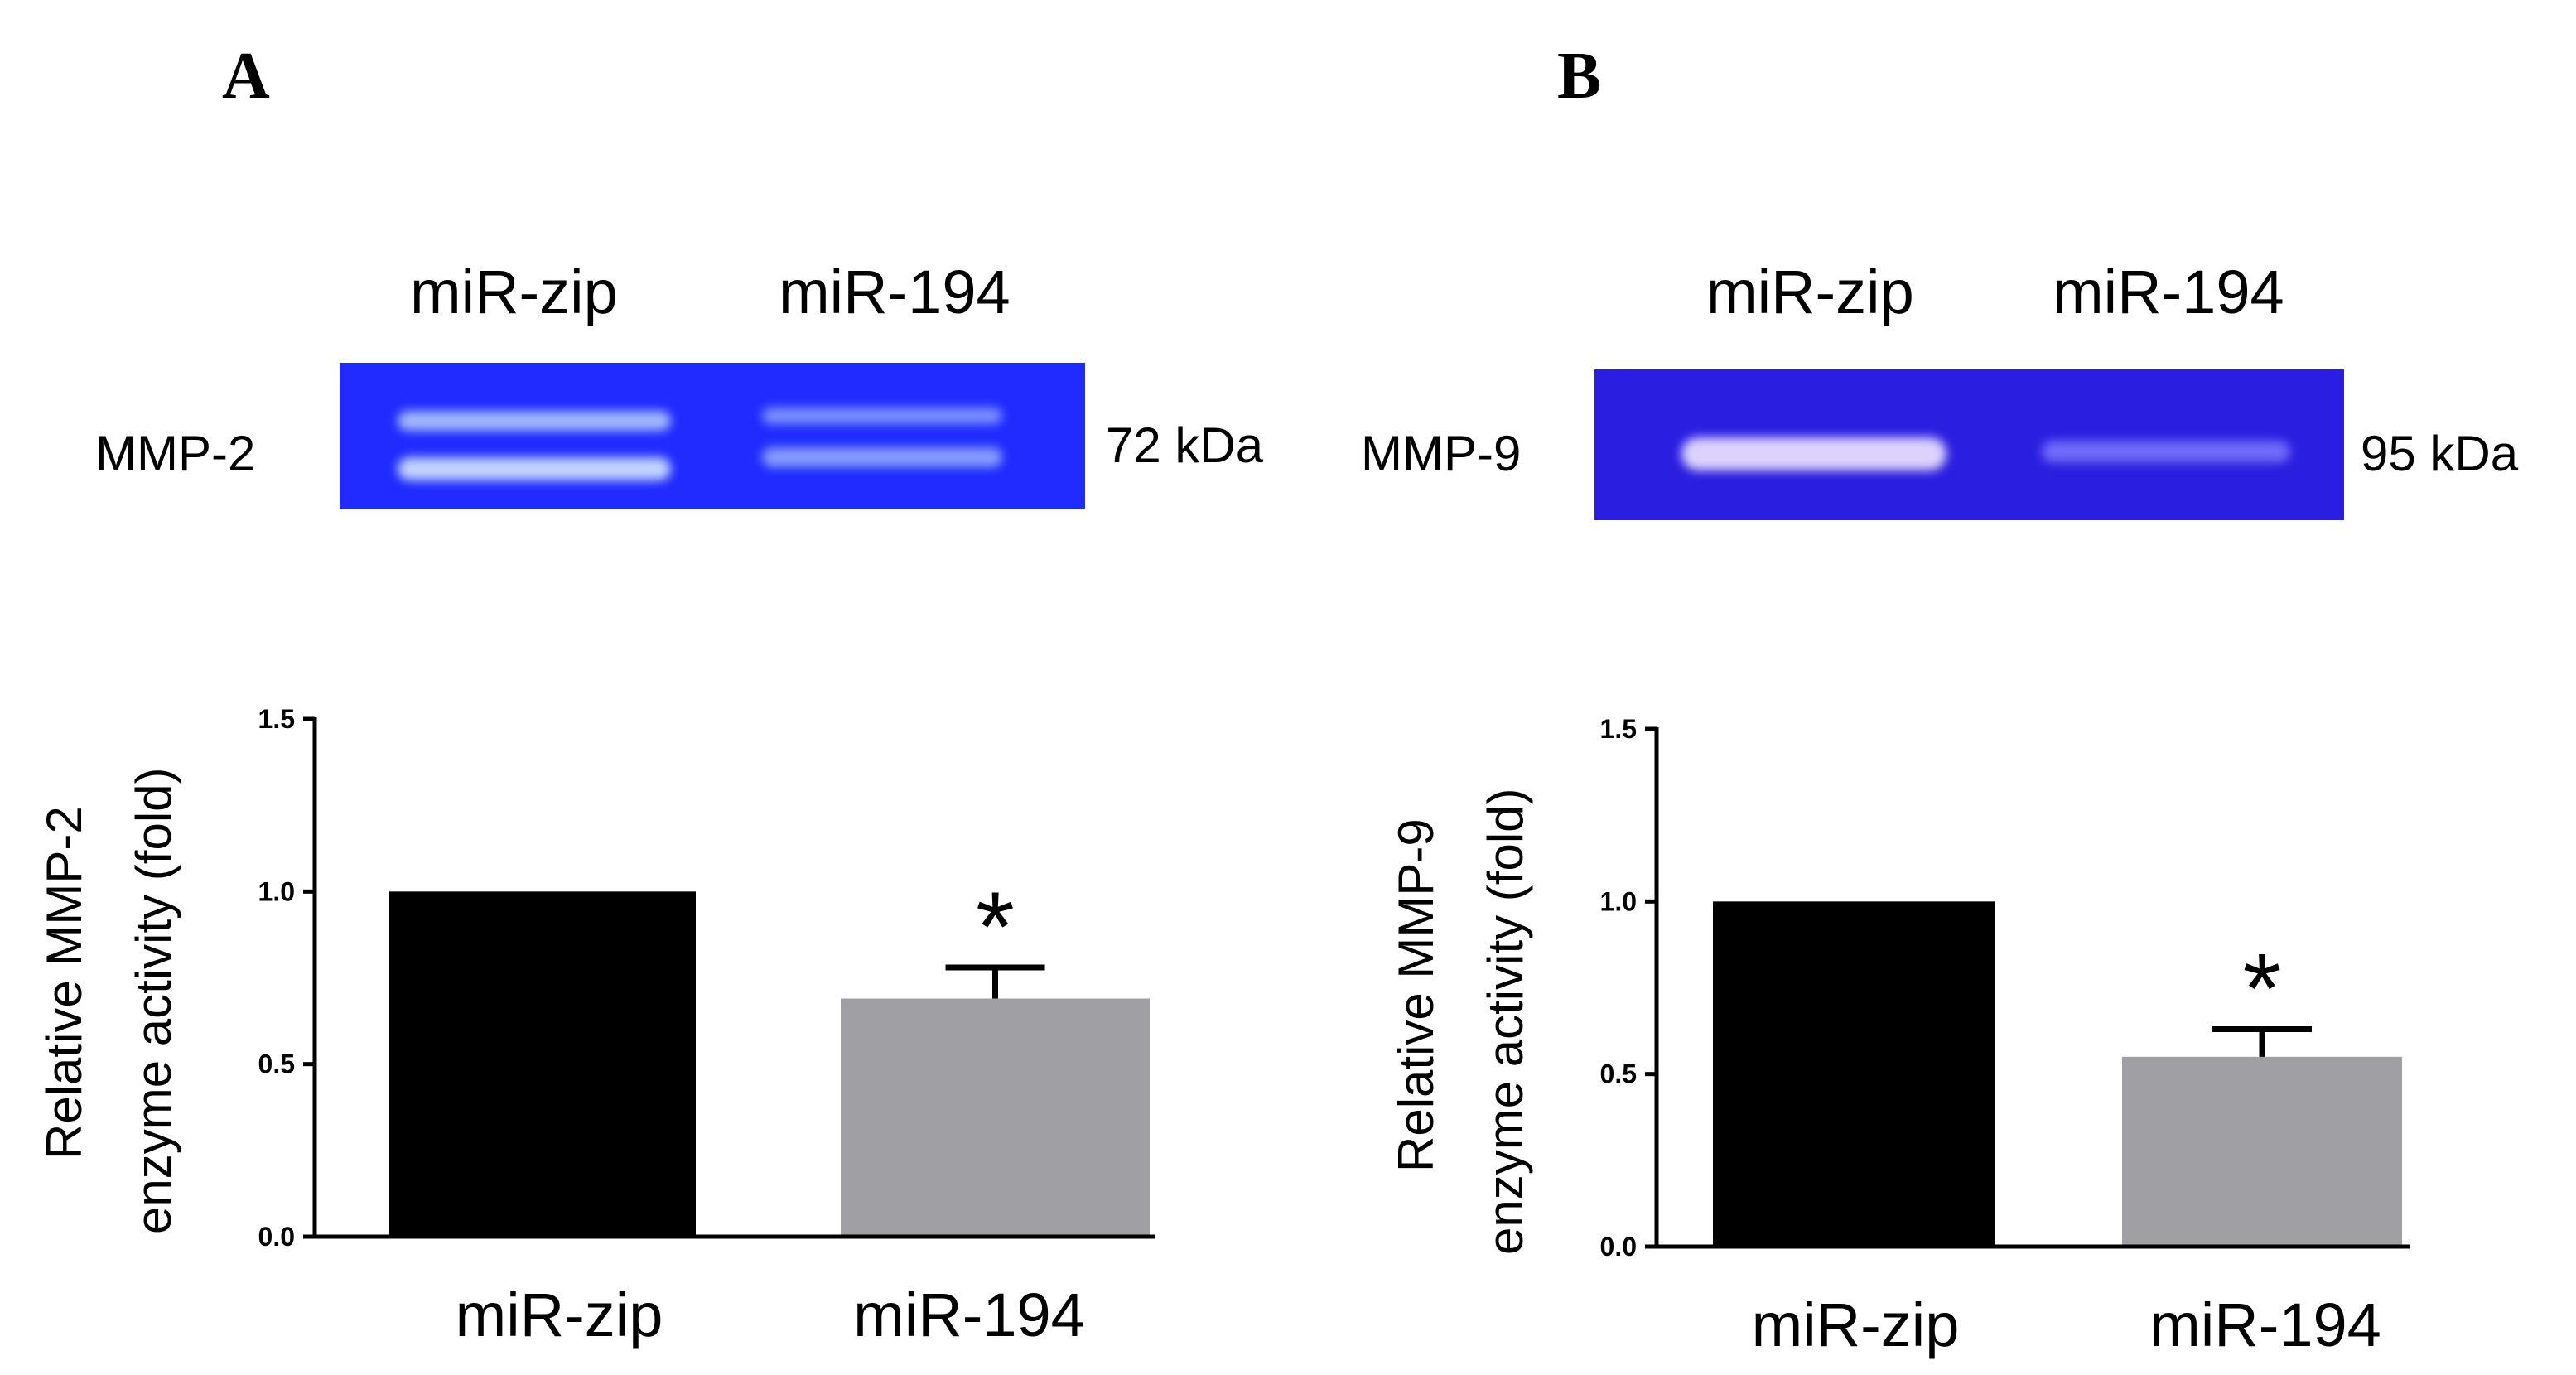 The image size is (2576, 1375). What do you see at coordinates (2005, 1036) in the screenshot?
I see `chart-b-plot: miR-zip * miR-194 0.0 0.5 1.0 1.5` at bounding box center [2005, 1036].